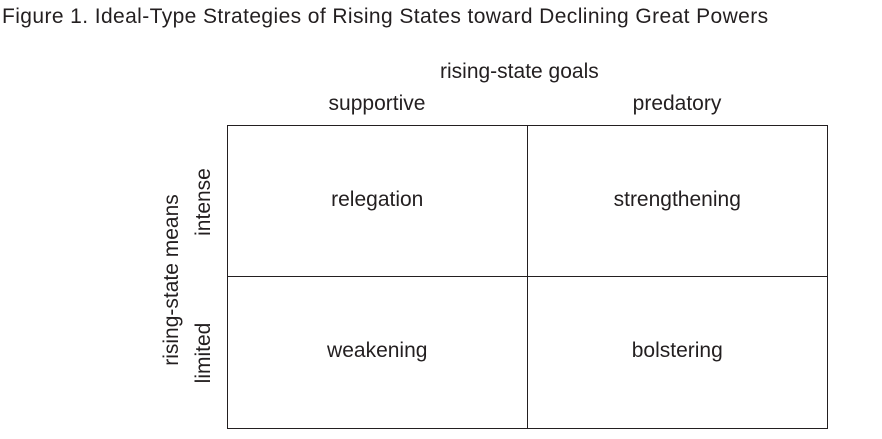 The width and height of the screenshot is (882, 439). I want to click on matrix-cell-limited-supportive: weakening, so click(378, 352).